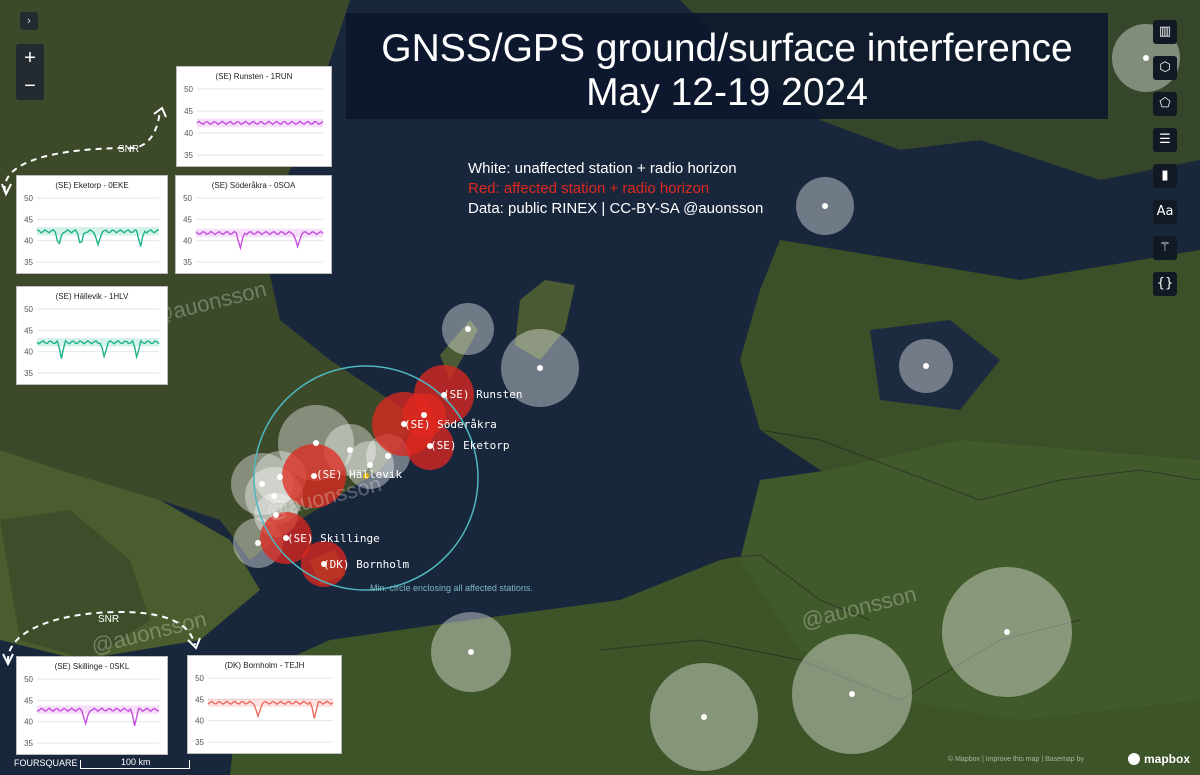  What do you see at coordinates (92, 705) in the screenshot?
I see `snr-panel-skillinge: (SE) Skillinge - 0SKL 50 45 40 35` at bounding box center [92, 705].